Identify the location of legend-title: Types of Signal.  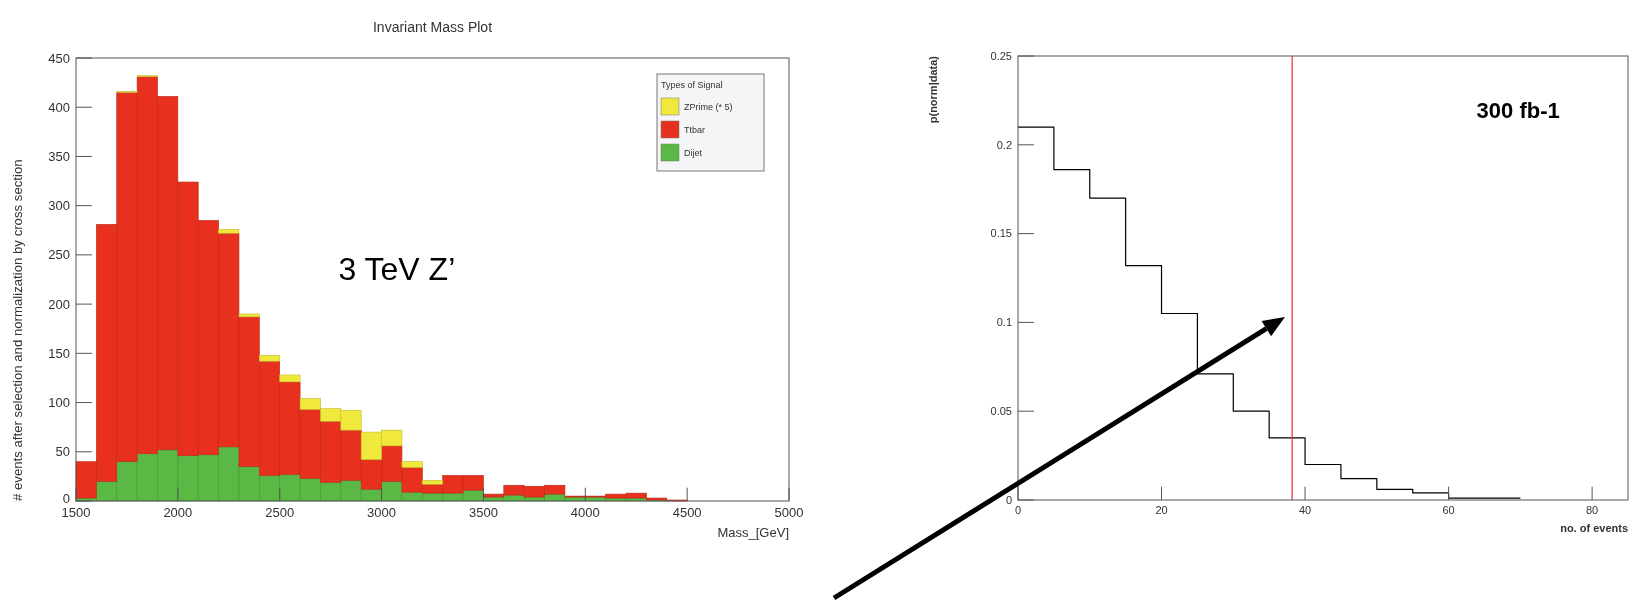
(692, 85).